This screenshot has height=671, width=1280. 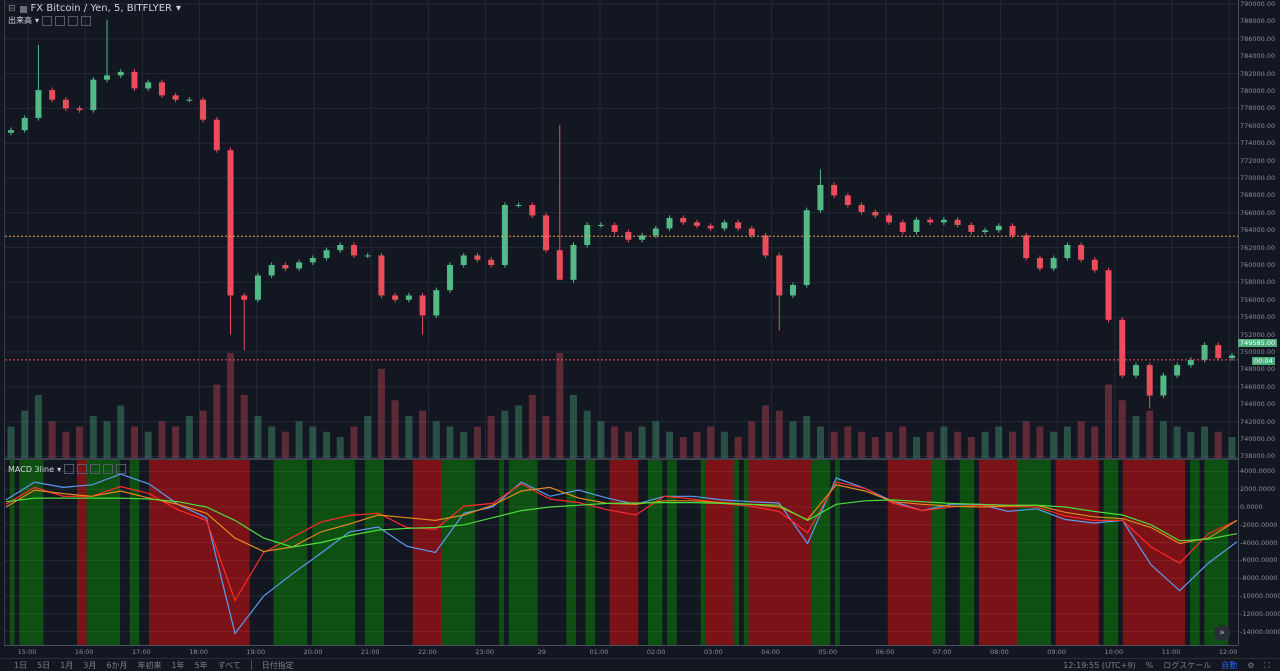 I want to click on volume-label: 出来高, so click(x=20, y=20).